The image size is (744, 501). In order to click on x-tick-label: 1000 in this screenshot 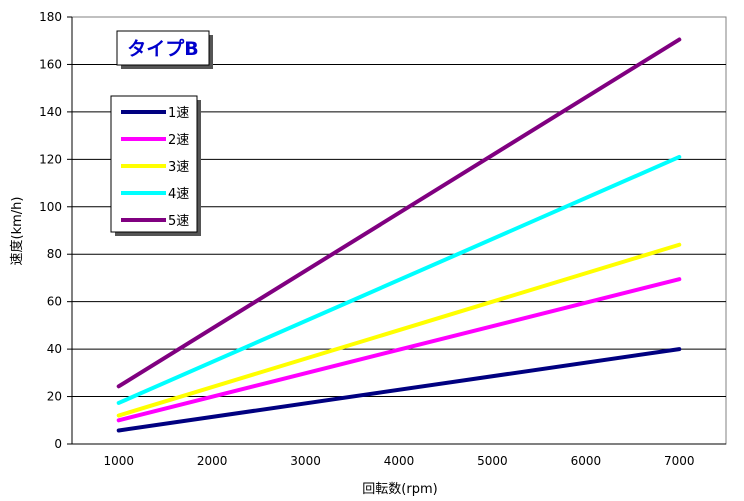, I will do `click(118, 461)`.